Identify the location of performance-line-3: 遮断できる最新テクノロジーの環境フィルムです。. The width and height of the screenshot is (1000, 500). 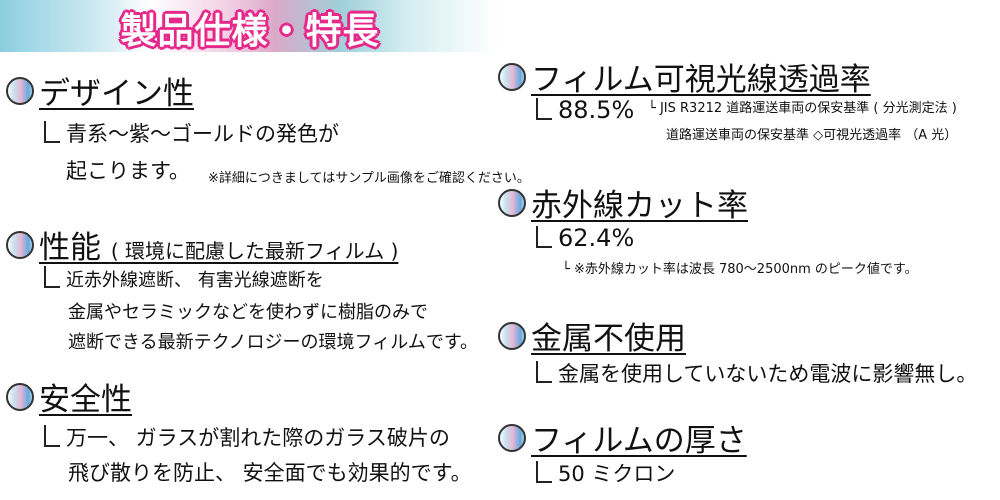
(273, 342).